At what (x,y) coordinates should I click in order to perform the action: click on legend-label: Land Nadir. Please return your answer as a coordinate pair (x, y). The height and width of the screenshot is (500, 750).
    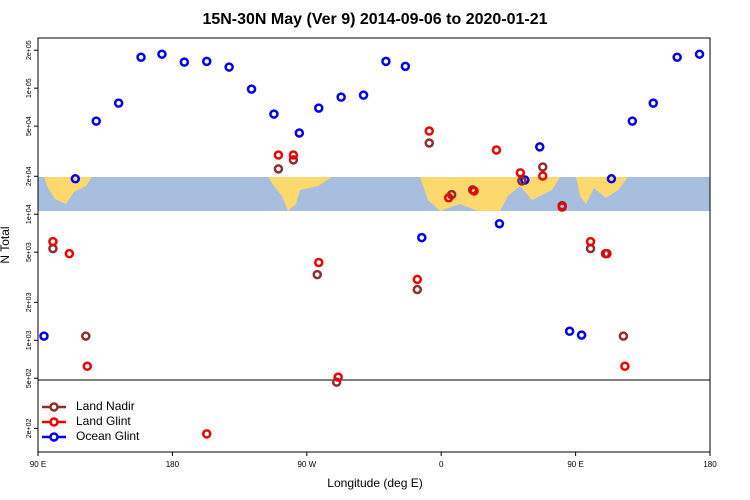
    Looking at the image, I should click on (105, 406).